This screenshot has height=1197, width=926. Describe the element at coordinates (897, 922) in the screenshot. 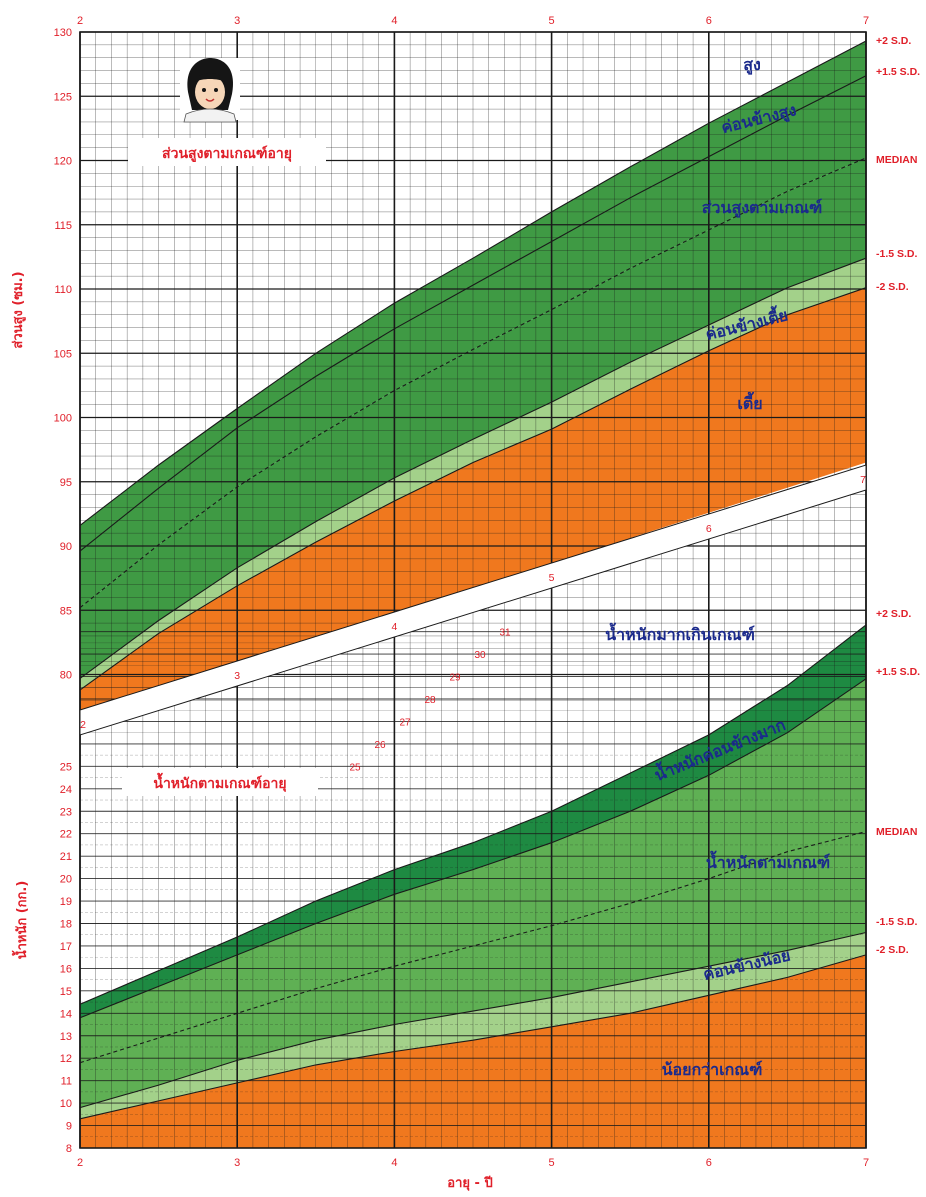

I see `weight-sd-label-3: -1.5 S.D.` at that location.